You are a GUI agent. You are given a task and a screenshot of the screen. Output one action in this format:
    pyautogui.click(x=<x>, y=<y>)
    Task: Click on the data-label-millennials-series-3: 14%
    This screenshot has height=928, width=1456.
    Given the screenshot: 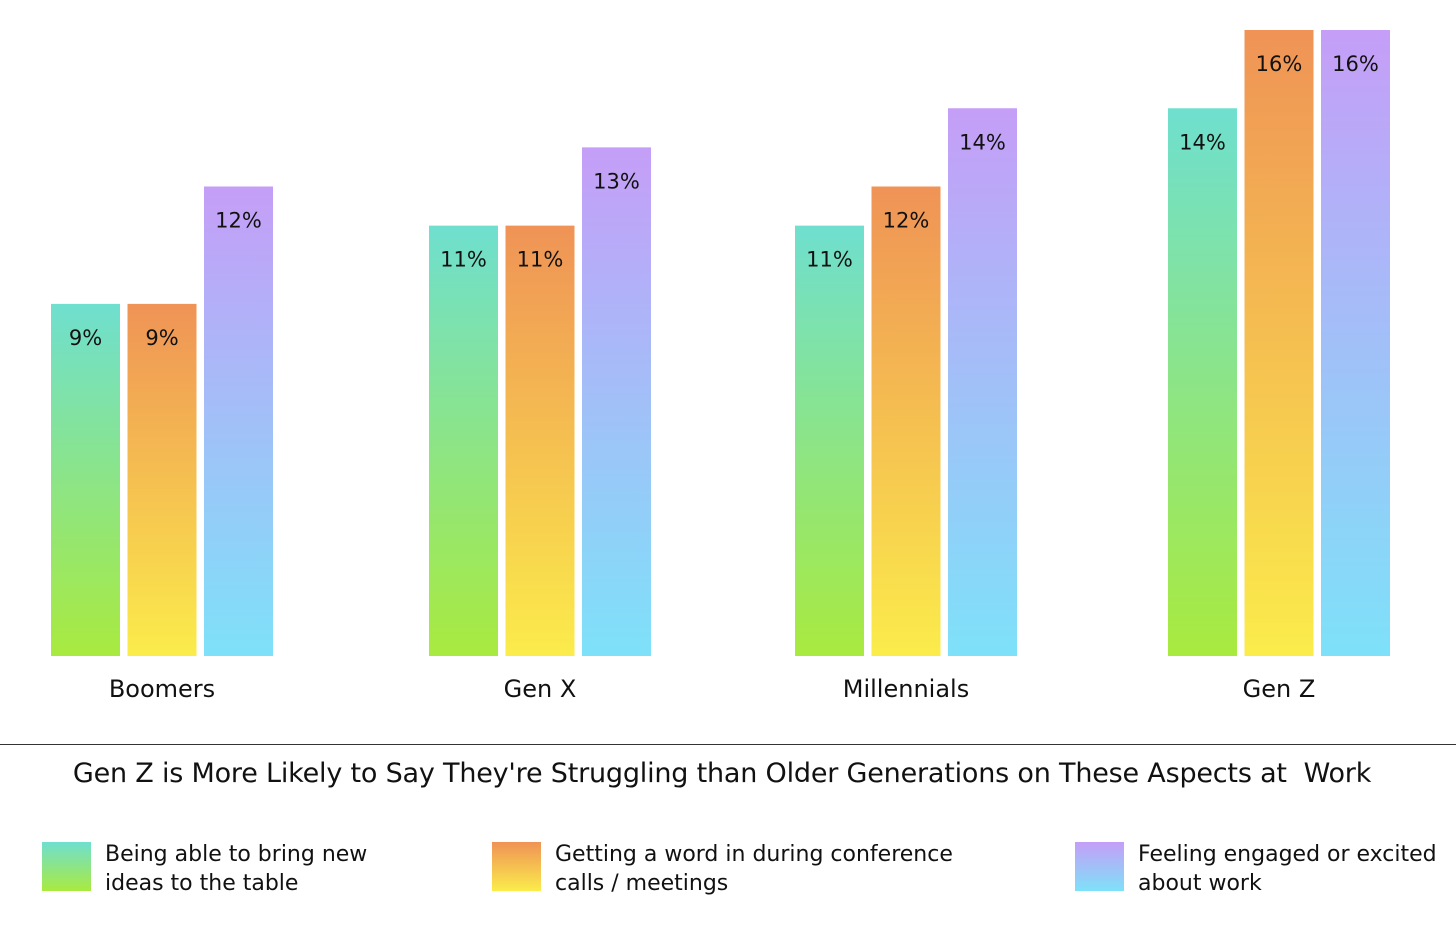 What is the action you would take?
    pyautogui.click(x=982, y=142)
    